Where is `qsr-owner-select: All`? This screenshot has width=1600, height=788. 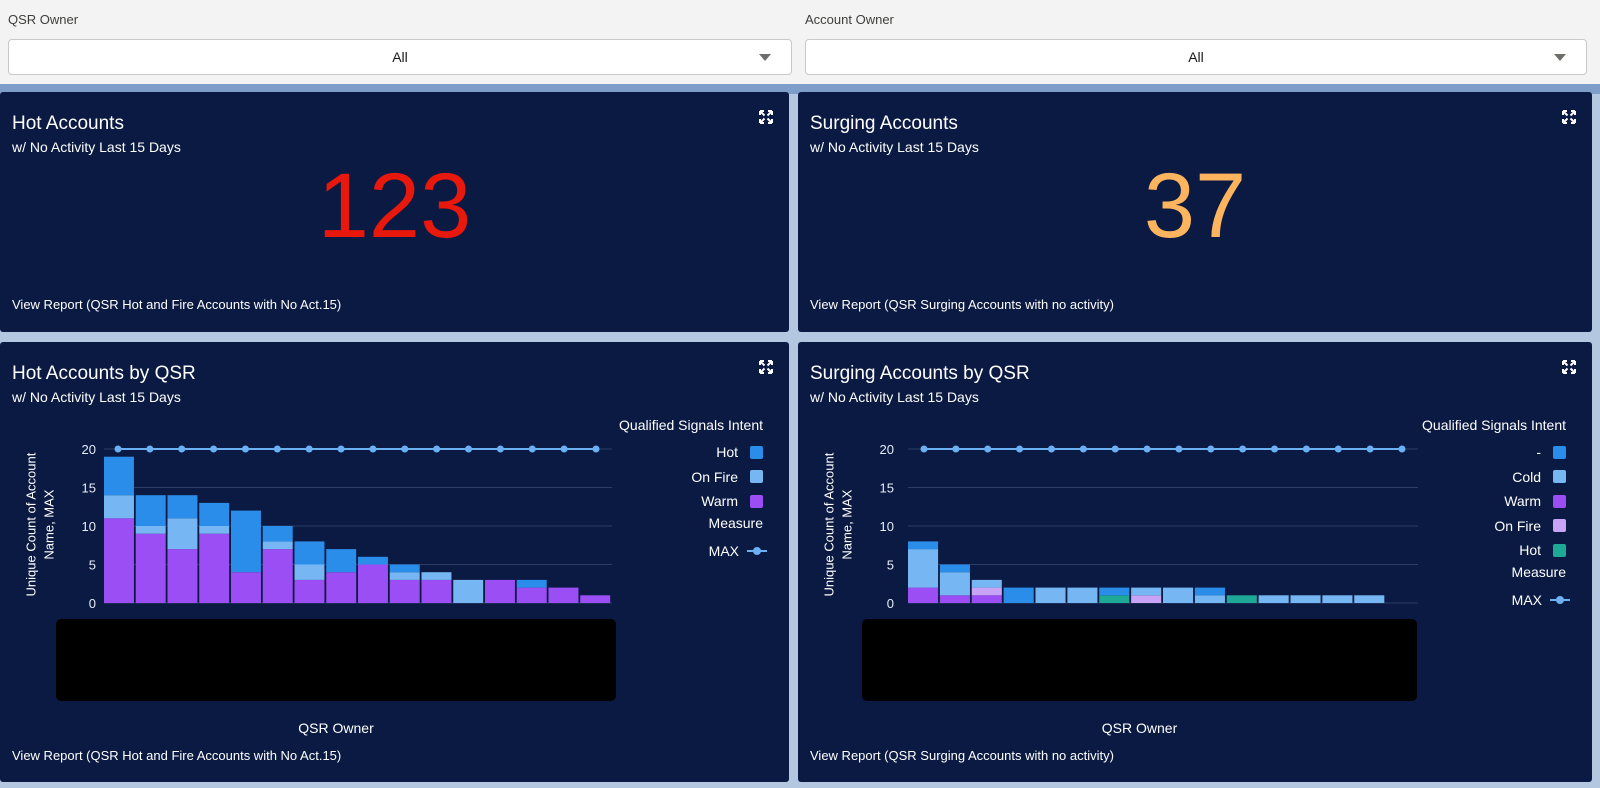
qsr-owner-select: All is located at coordinates (400, 57).